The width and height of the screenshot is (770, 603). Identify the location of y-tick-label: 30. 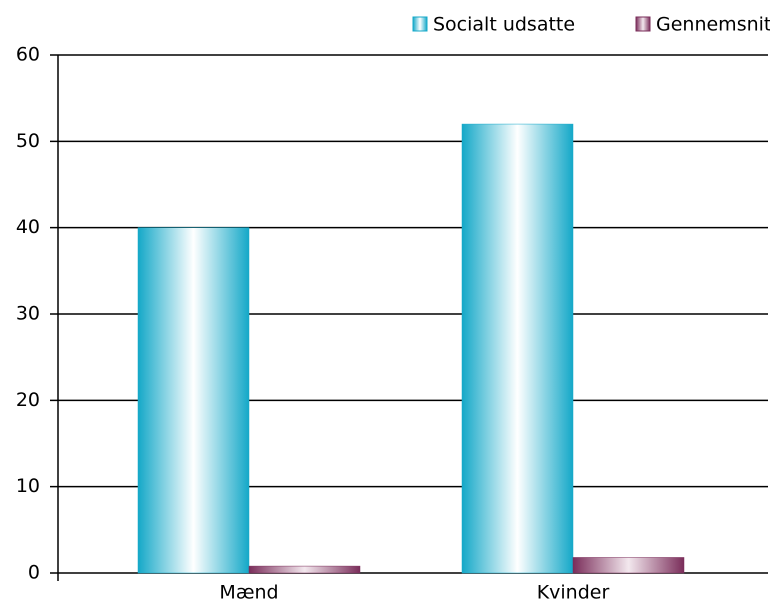
(28, 314).